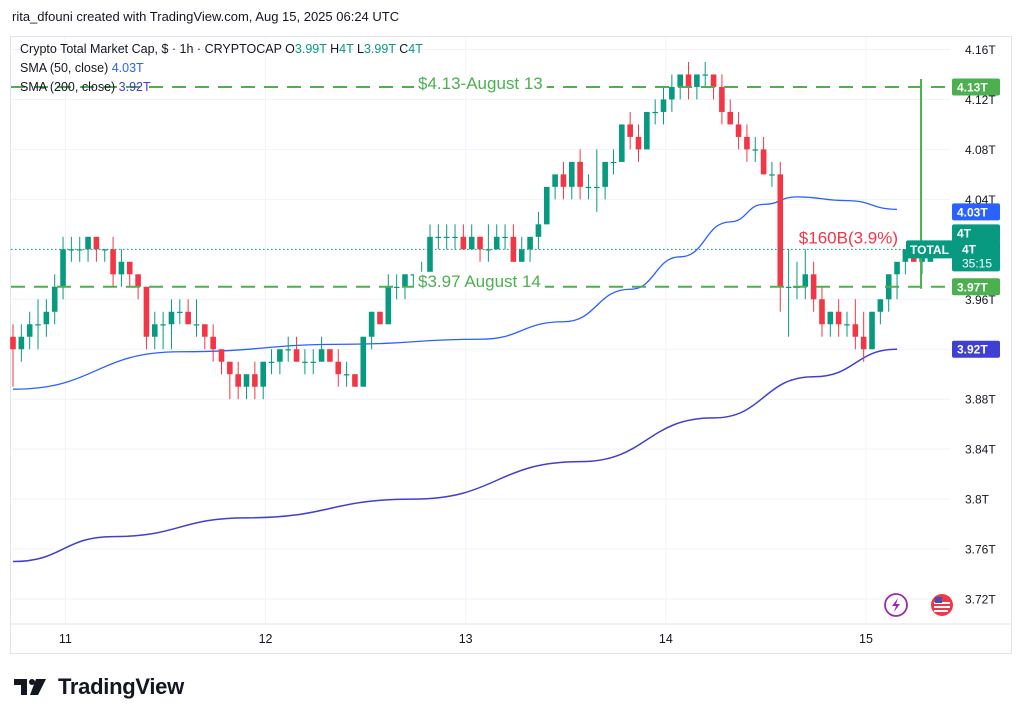 Image resolution: width=1024 pixels, height=721 pixels. I want to click on level-label: $4.13-August 13, so click(480, 83).